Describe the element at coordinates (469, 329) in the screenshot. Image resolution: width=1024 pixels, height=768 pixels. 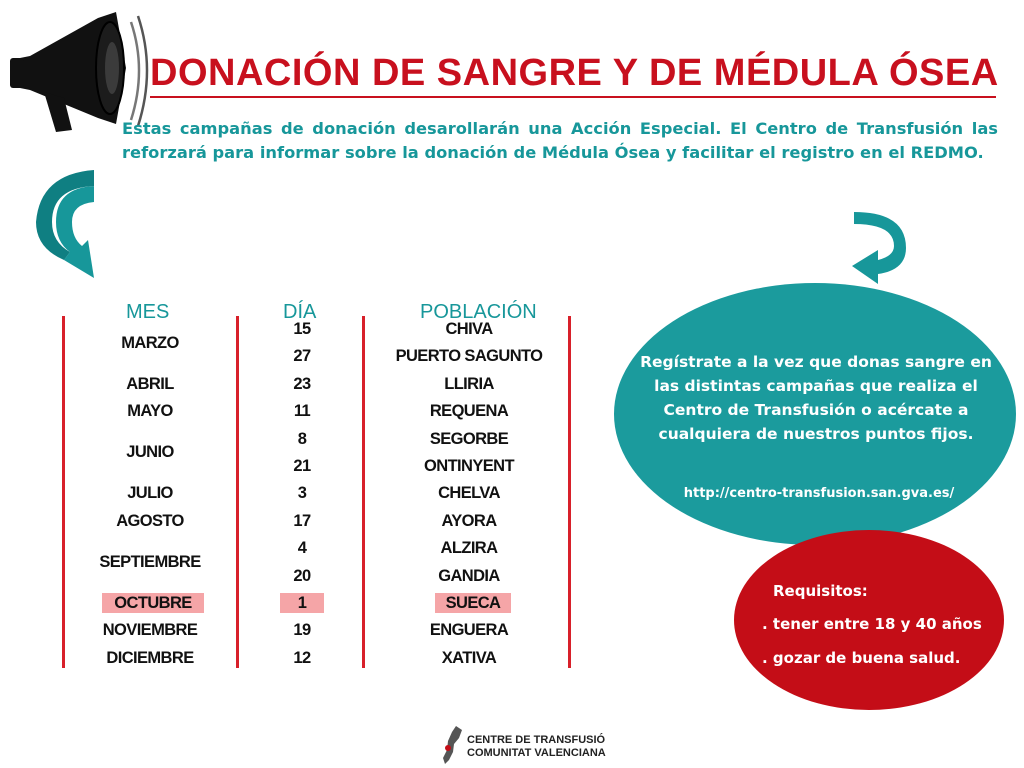
I see `table-town-cell: CHIVA` at that location.